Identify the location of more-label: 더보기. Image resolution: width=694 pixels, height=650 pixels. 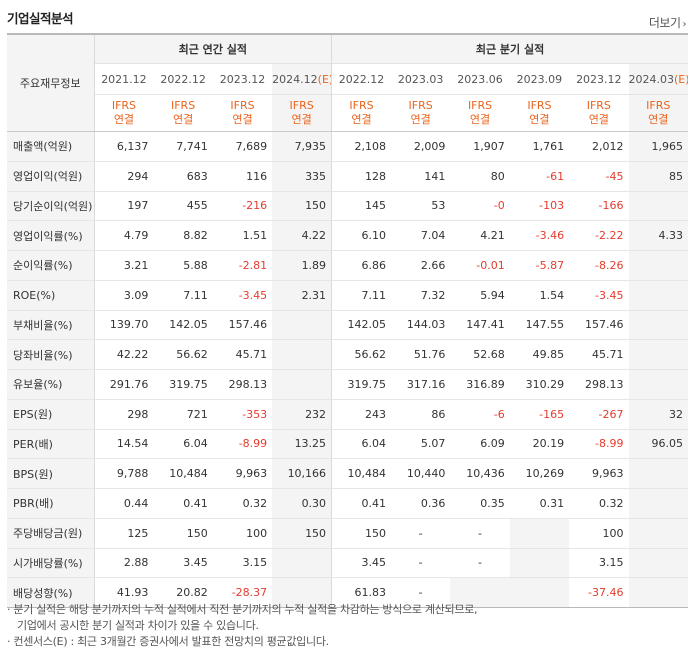
(664, 23).